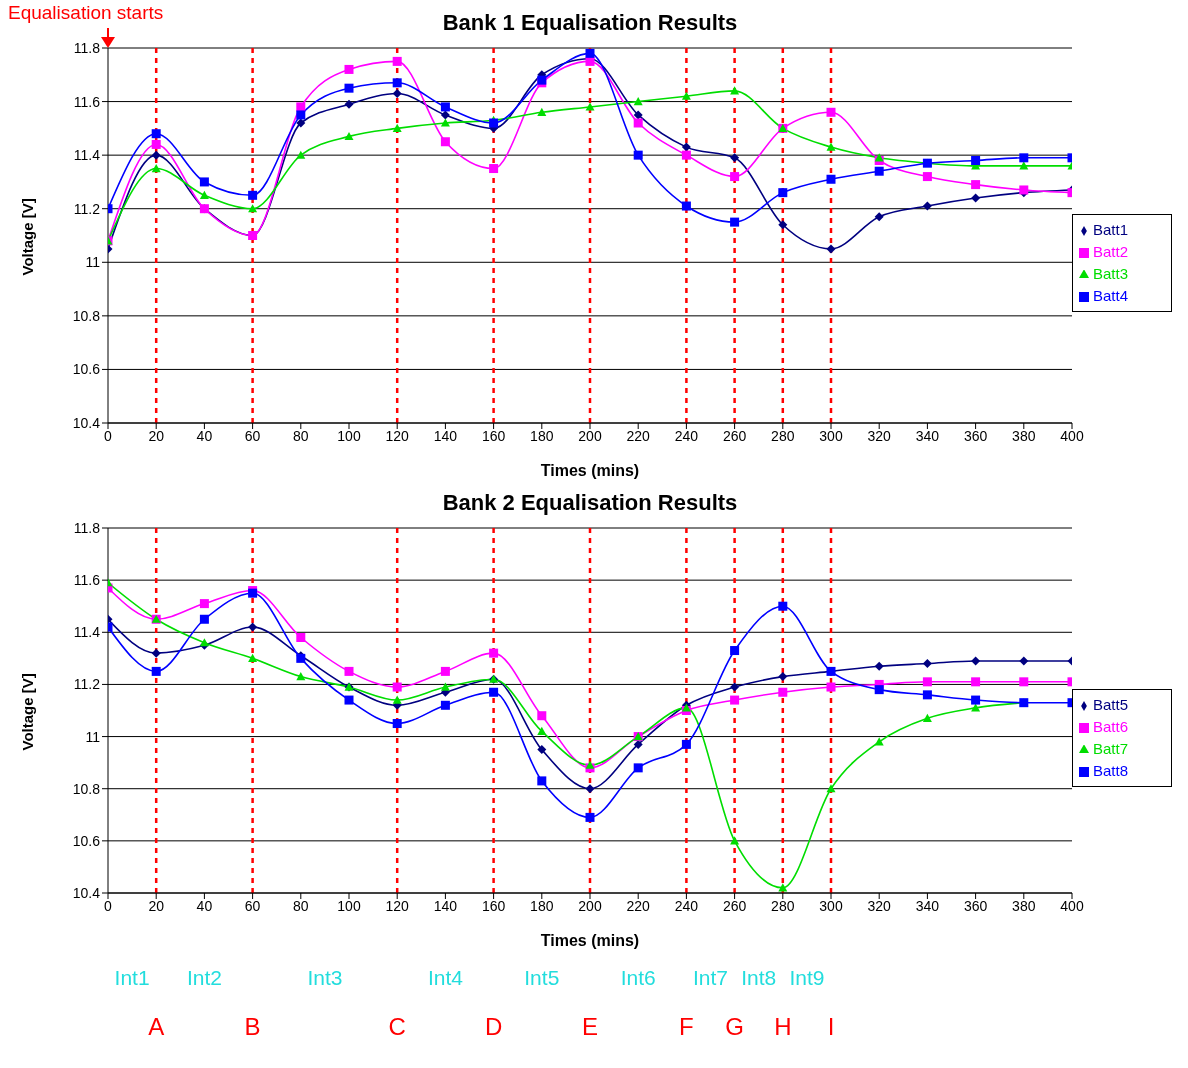 This screenshot has width=1188, height=1068. Describe the element at coordinates (590, 1027) in the screenshot. I see `ref-line-label: E` at that location.